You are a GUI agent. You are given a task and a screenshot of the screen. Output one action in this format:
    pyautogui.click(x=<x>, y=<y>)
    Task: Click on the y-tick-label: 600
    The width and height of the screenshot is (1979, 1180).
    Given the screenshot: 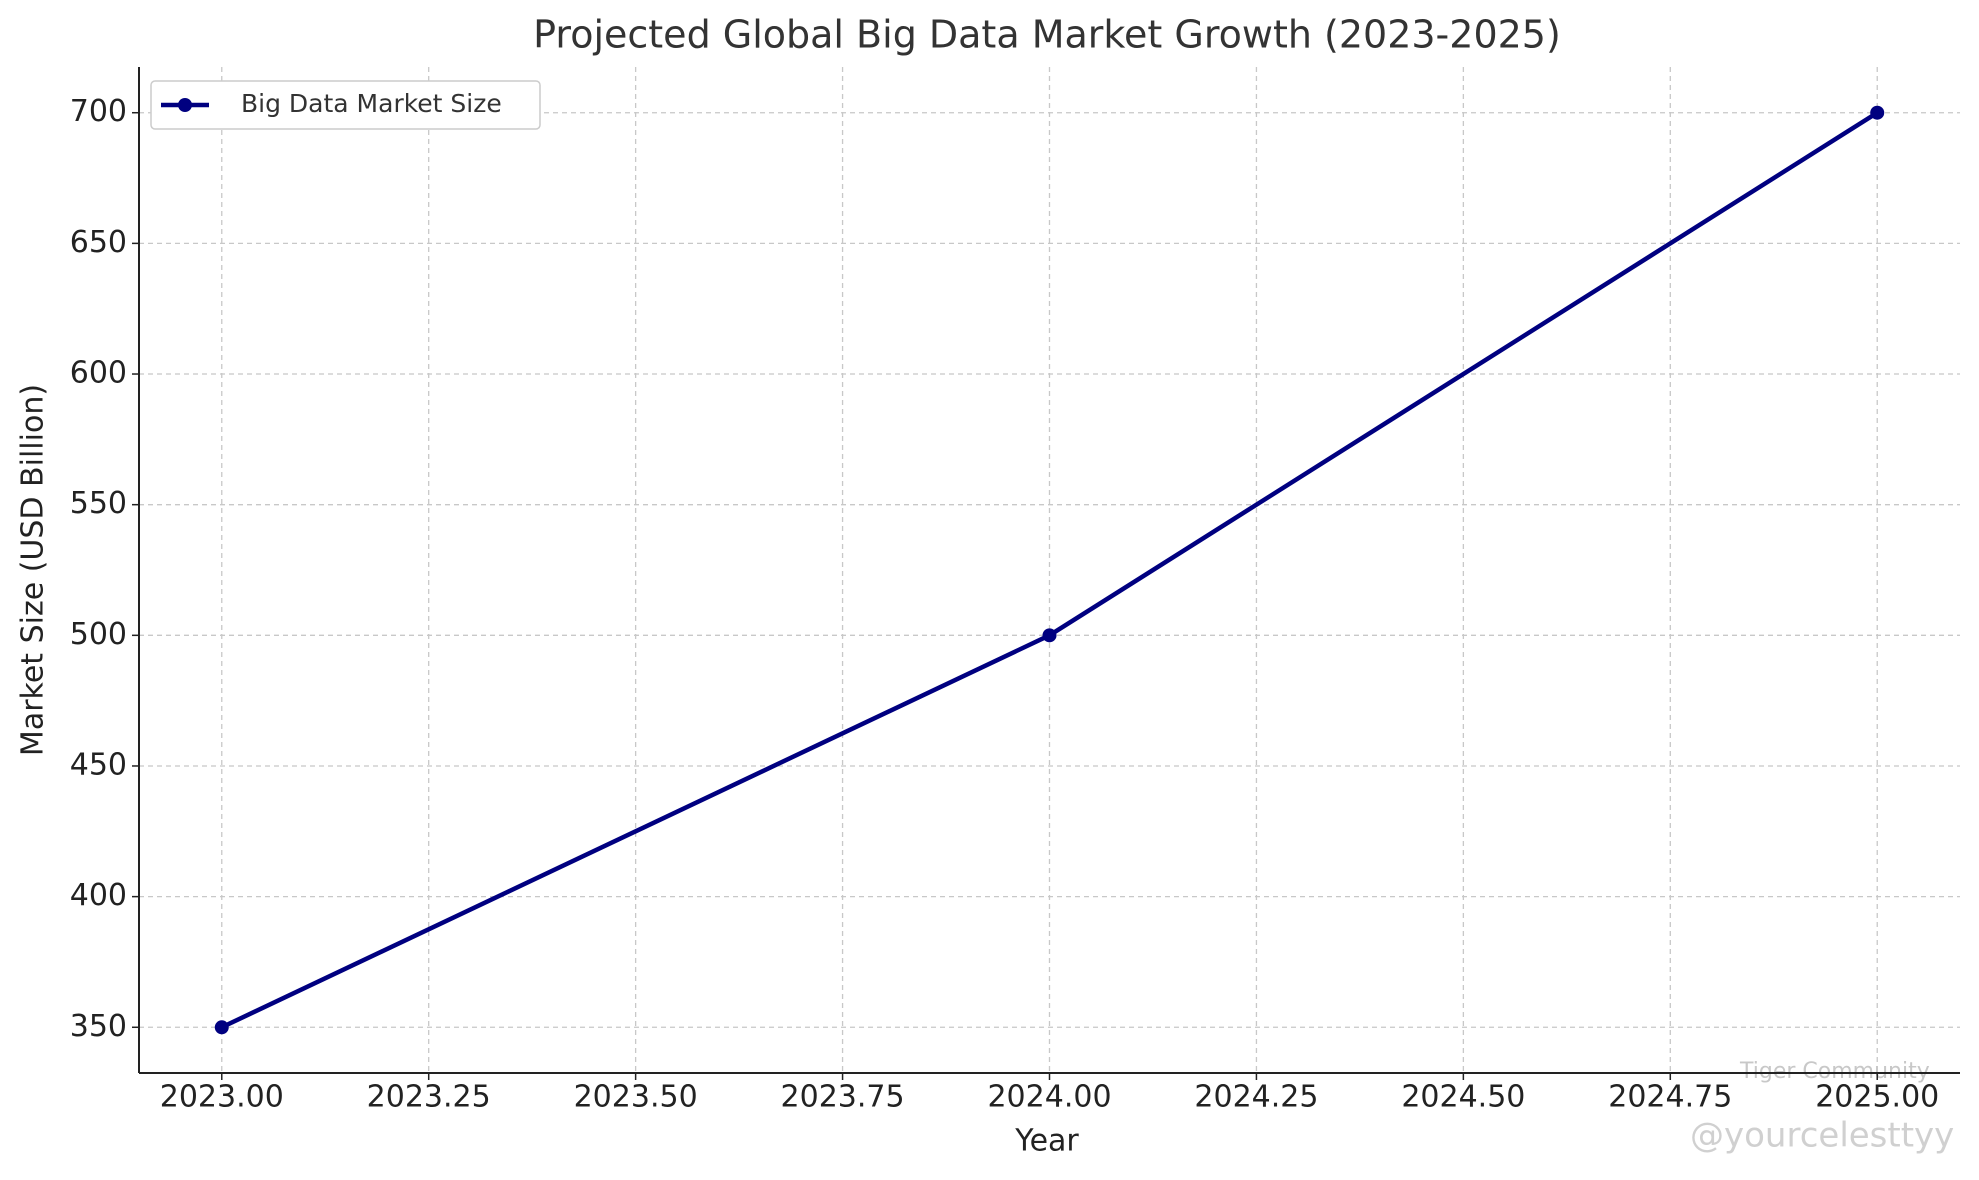 What is the action you would take?
    pyautogui.click(x=98, y=373)
    